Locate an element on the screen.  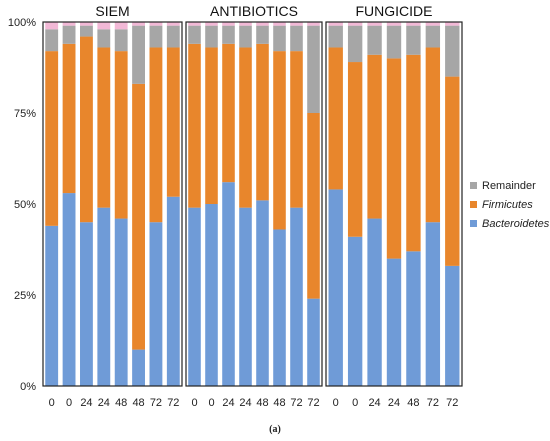
y-tick-label: 75% is located at coordinates (25, 114).